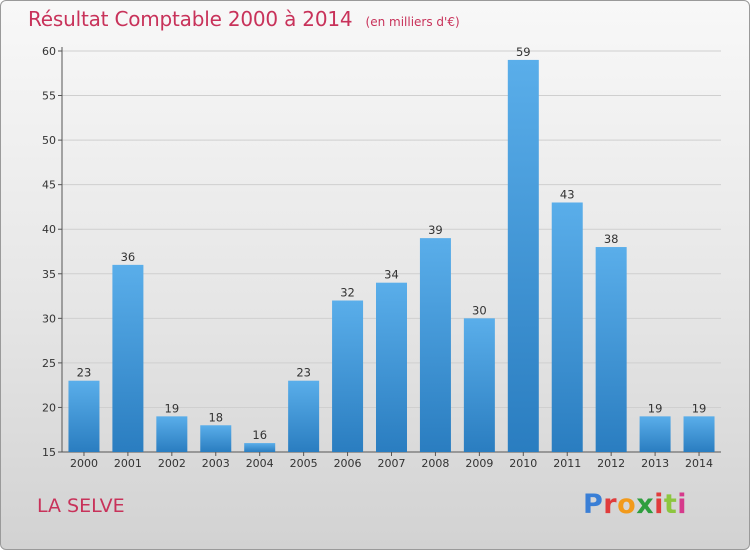 The height and width of the screenshot is (550, 750). I want to click on x-tick-label-2013: 2013, so click(655, 463).